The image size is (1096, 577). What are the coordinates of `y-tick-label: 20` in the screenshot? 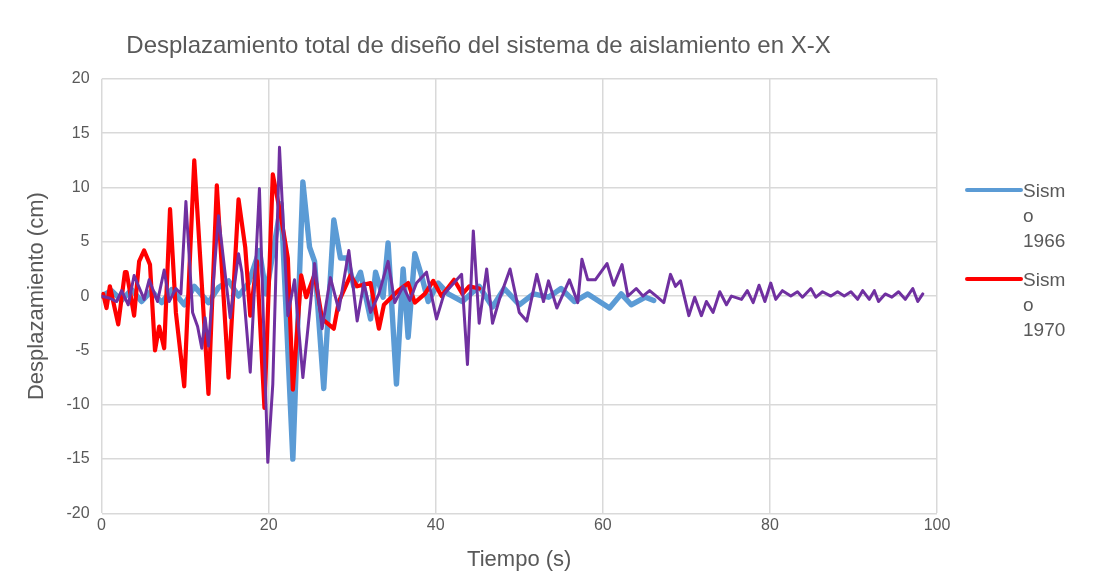 It's located at (80, 78).